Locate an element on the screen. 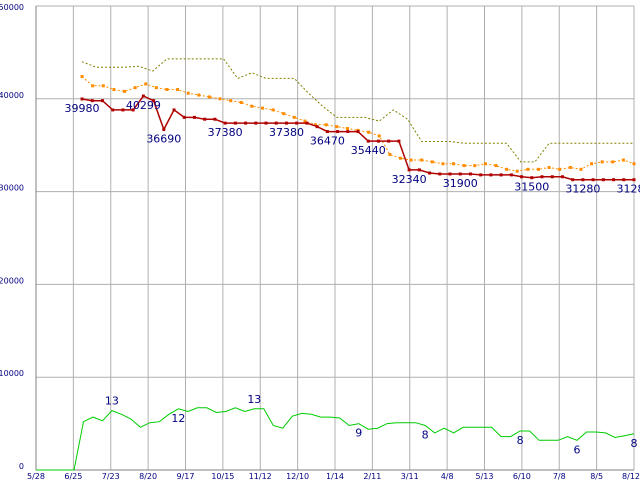 The height and width of the screenshot is (480, 640). x-tick-label: 2/11 is located at coordinates (372, 476).